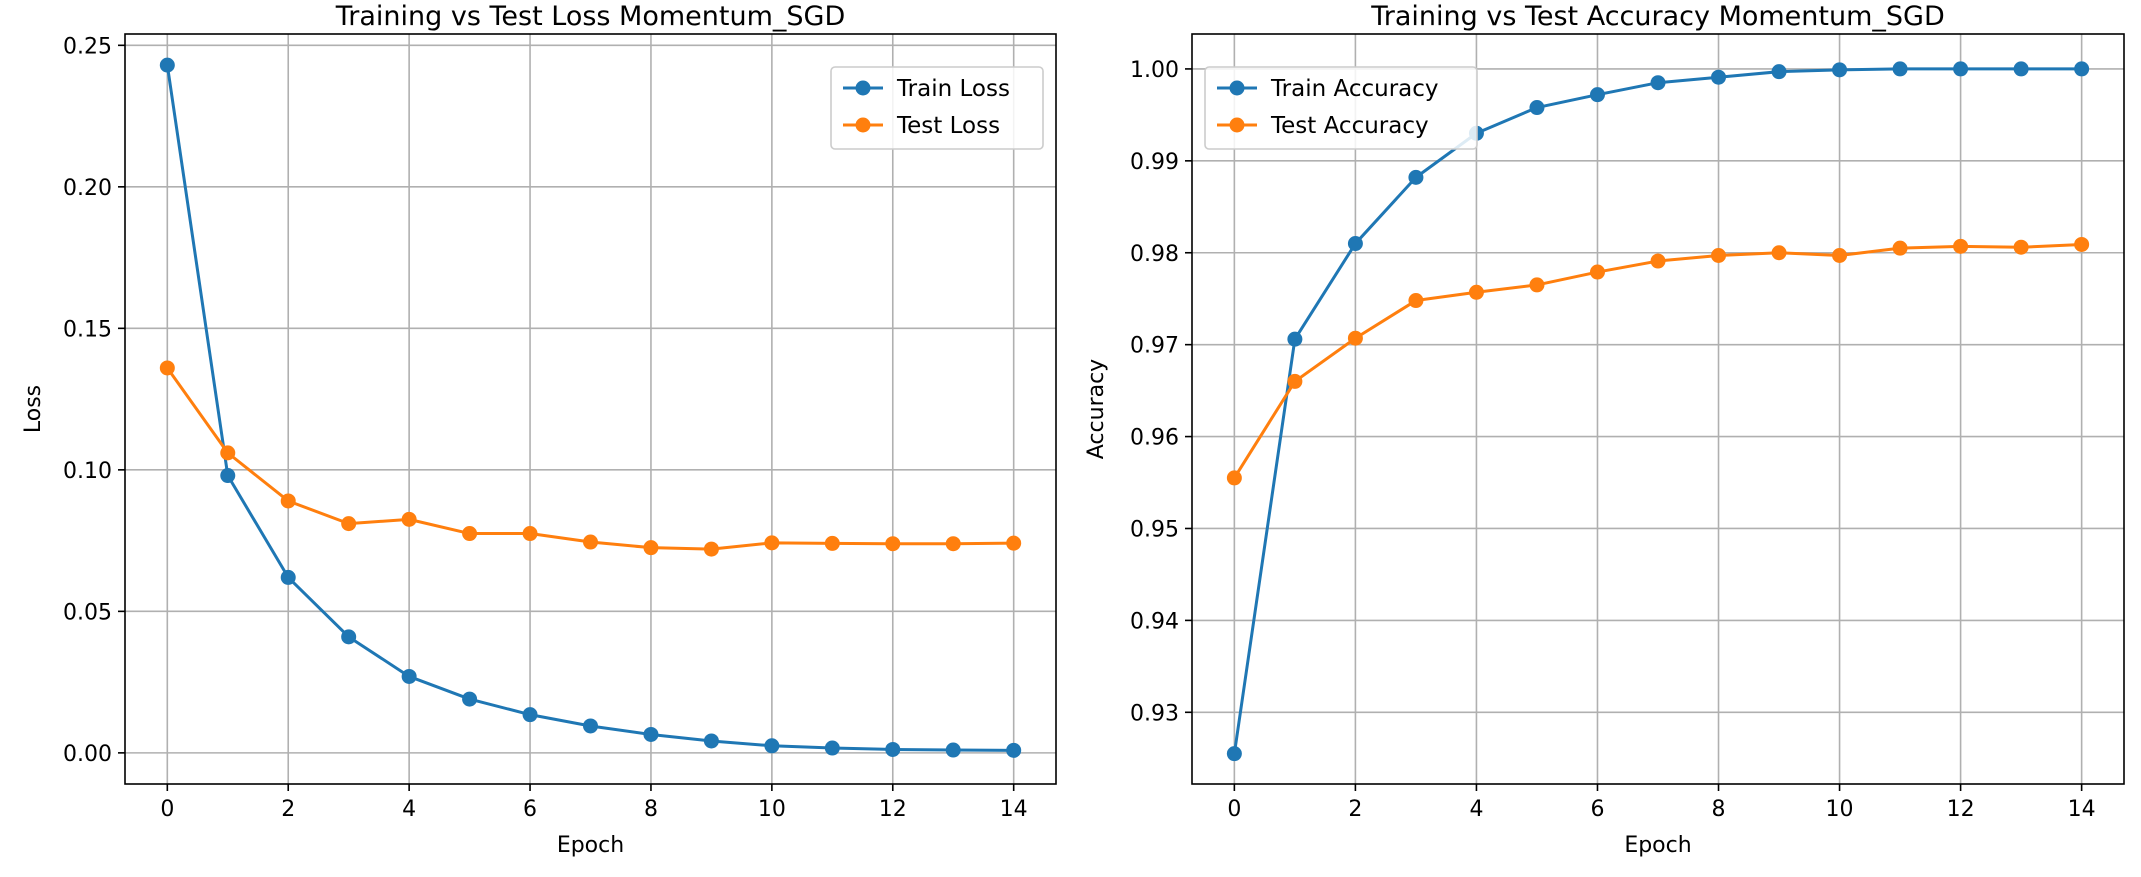 This screenshot has width=2141, height=877. I want to click on y-tick-label: 1.00, so click(1154, 70).